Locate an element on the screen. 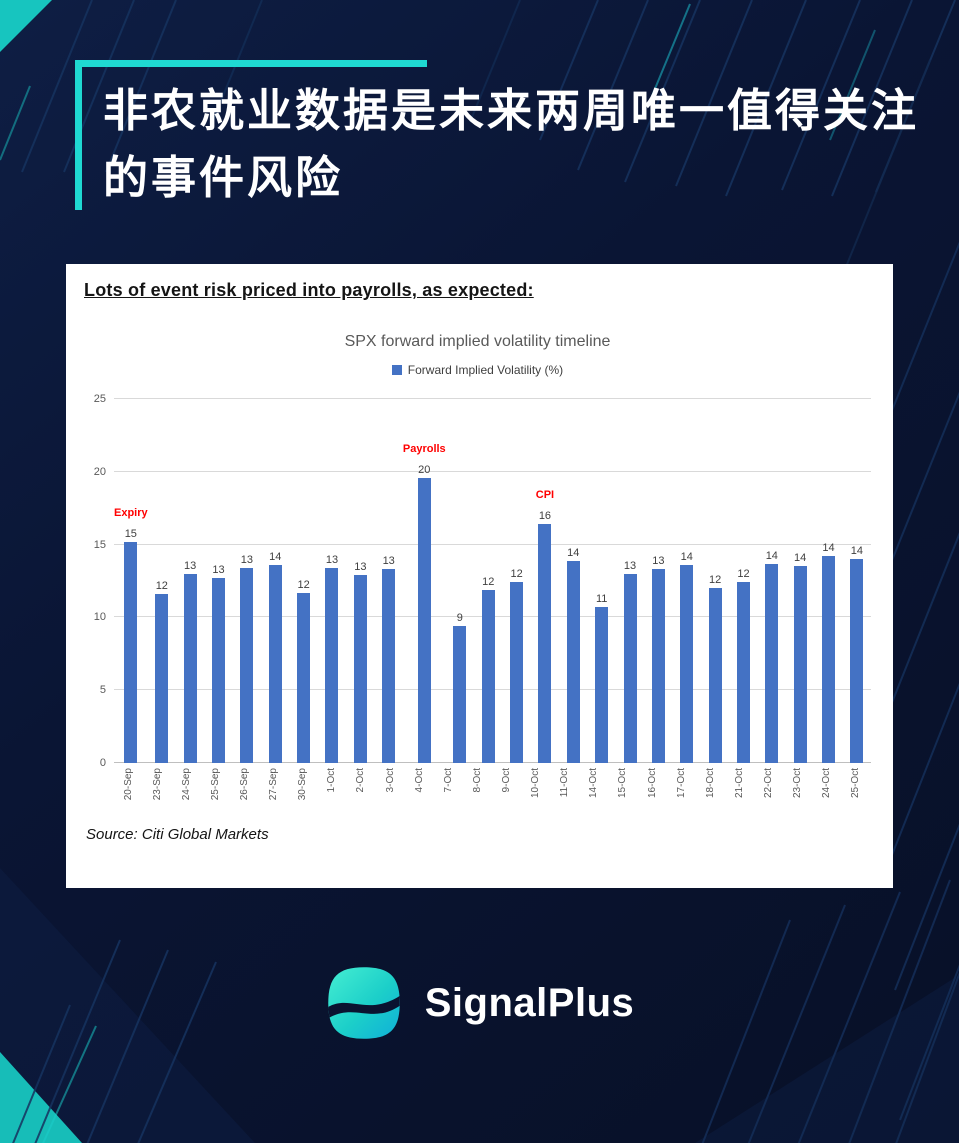  x-tick-label: 30-Sep is located at coordinates (303, 784).